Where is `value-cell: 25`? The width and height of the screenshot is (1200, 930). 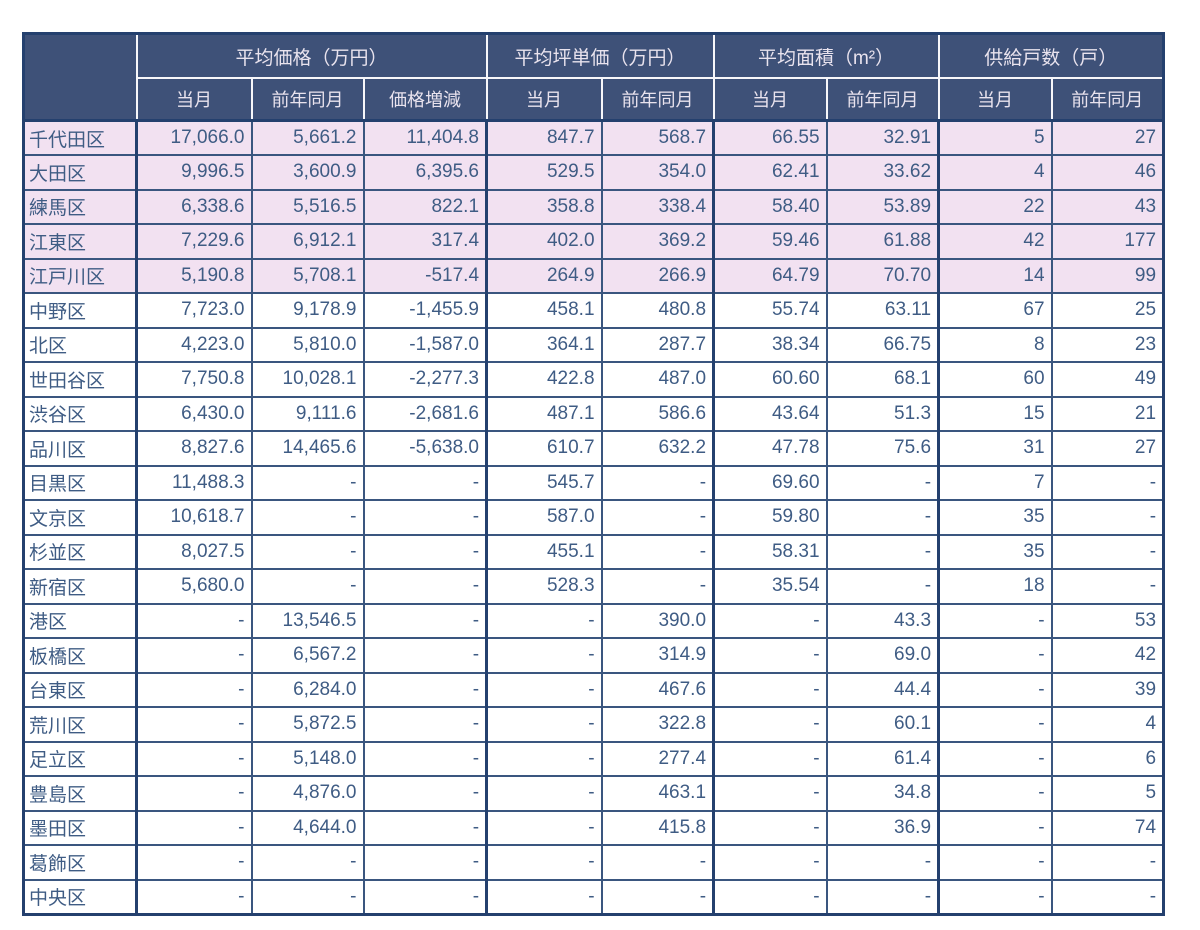
value-cell: 25 is located at coordinates (1107, 310).